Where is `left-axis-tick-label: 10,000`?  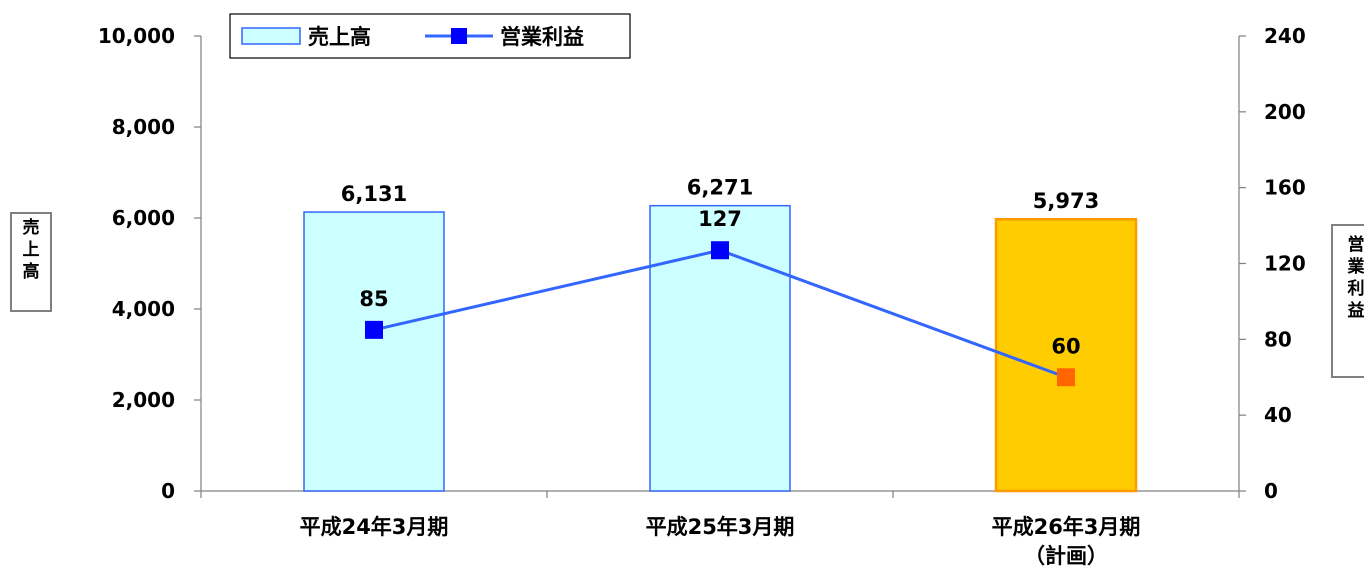
left-axis-tick-label: 10,000 is located at coordinates (136, 36).